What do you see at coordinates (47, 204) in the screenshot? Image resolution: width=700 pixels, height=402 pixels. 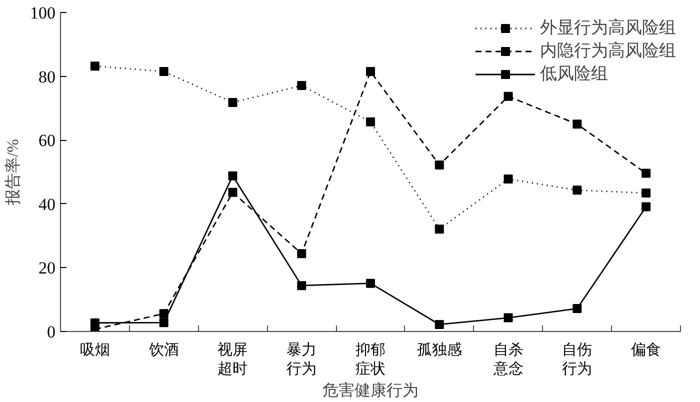 I see `y-tick-label: 40` at bounding box center [47, 204].